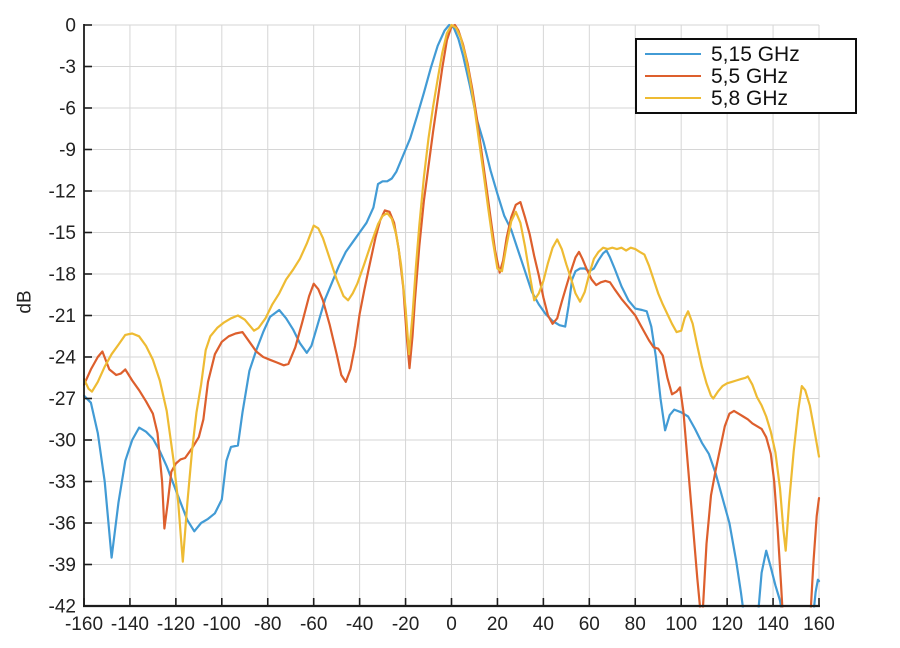 The height and width of the screenshot is (648, 900). I want to click on y-tick-label: -3, so click(67, 67).